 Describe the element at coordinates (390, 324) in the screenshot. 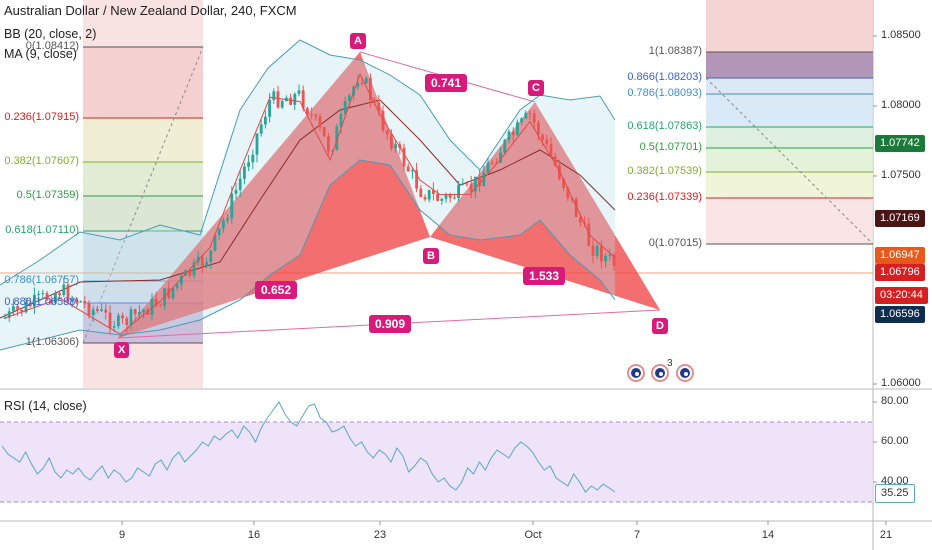

I see `pattern-ratio-label: 0.909` at that location.